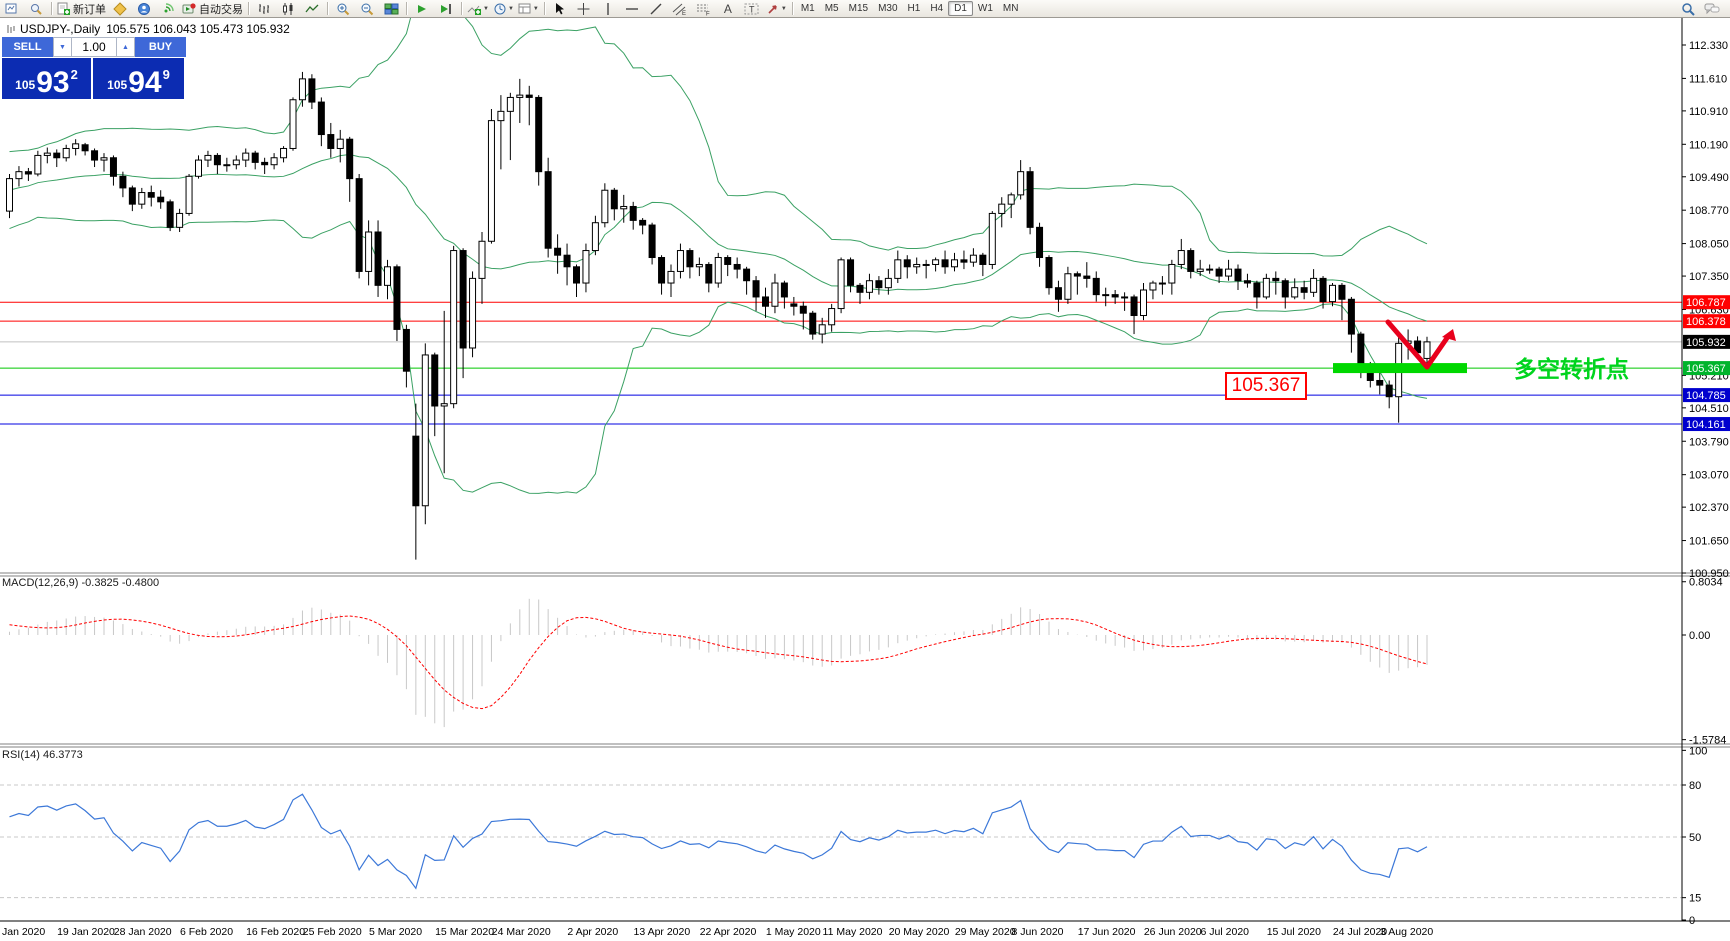 The image size is (1730, 941). I want to click on axis-tick-label: 108.770, so click(1709, 211).